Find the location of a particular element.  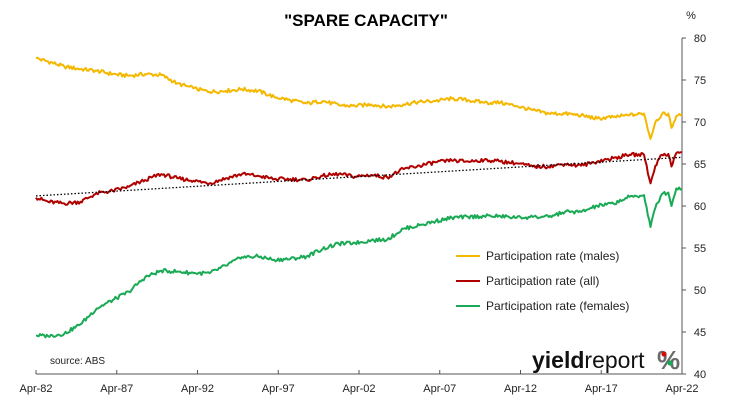

y-tick-label: 55 is located at coordinates (700, 249).